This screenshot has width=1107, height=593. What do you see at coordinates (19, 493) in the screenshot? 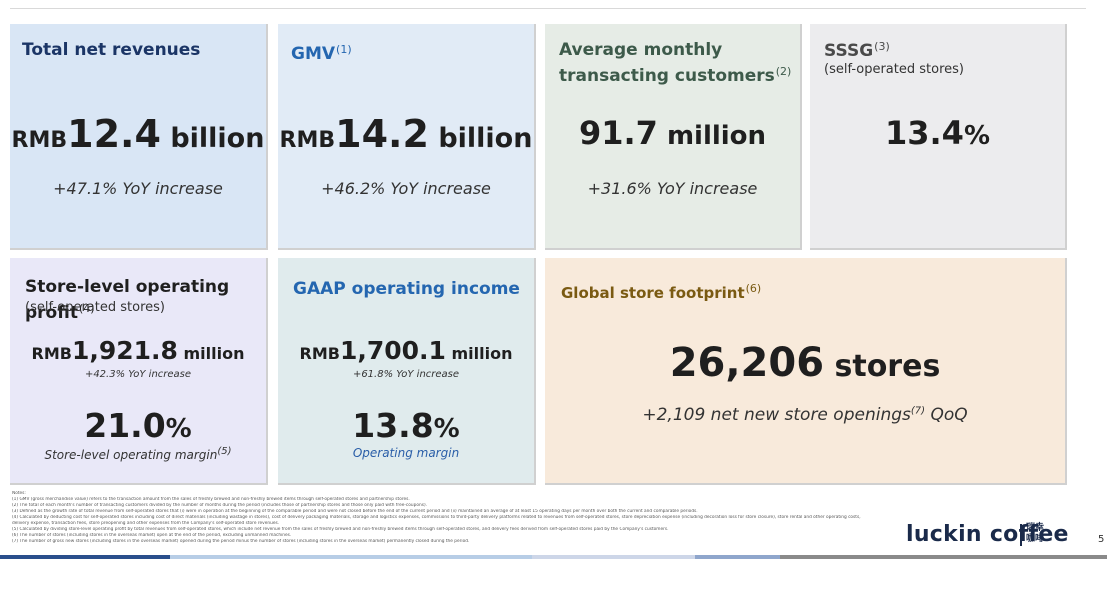
I see `footnotes-heading: Notes:` at bounding box center [19, 493].